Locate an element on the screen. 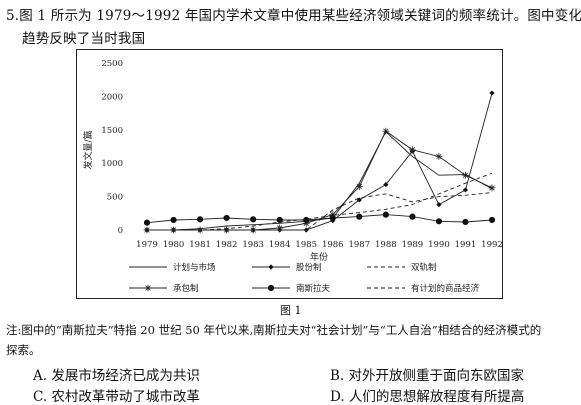 The width and height of the screenshot is (581, 405). x-tick-label: 1990 is located at coordinates (439, 245).